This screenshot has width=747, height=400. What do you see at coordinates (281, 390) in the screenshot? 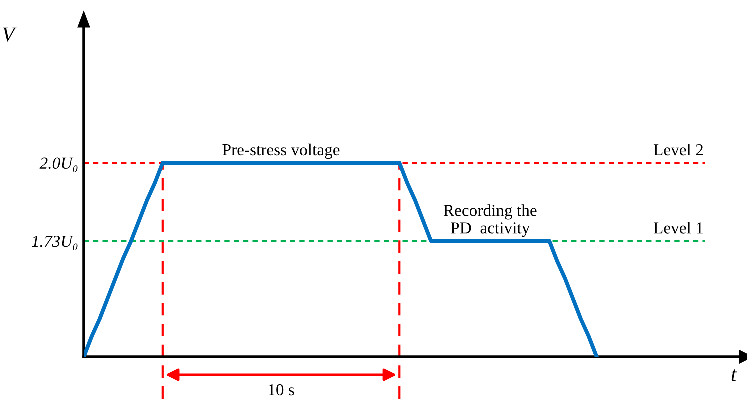
I see `text: 10 s` at bounding box center [281, 390].